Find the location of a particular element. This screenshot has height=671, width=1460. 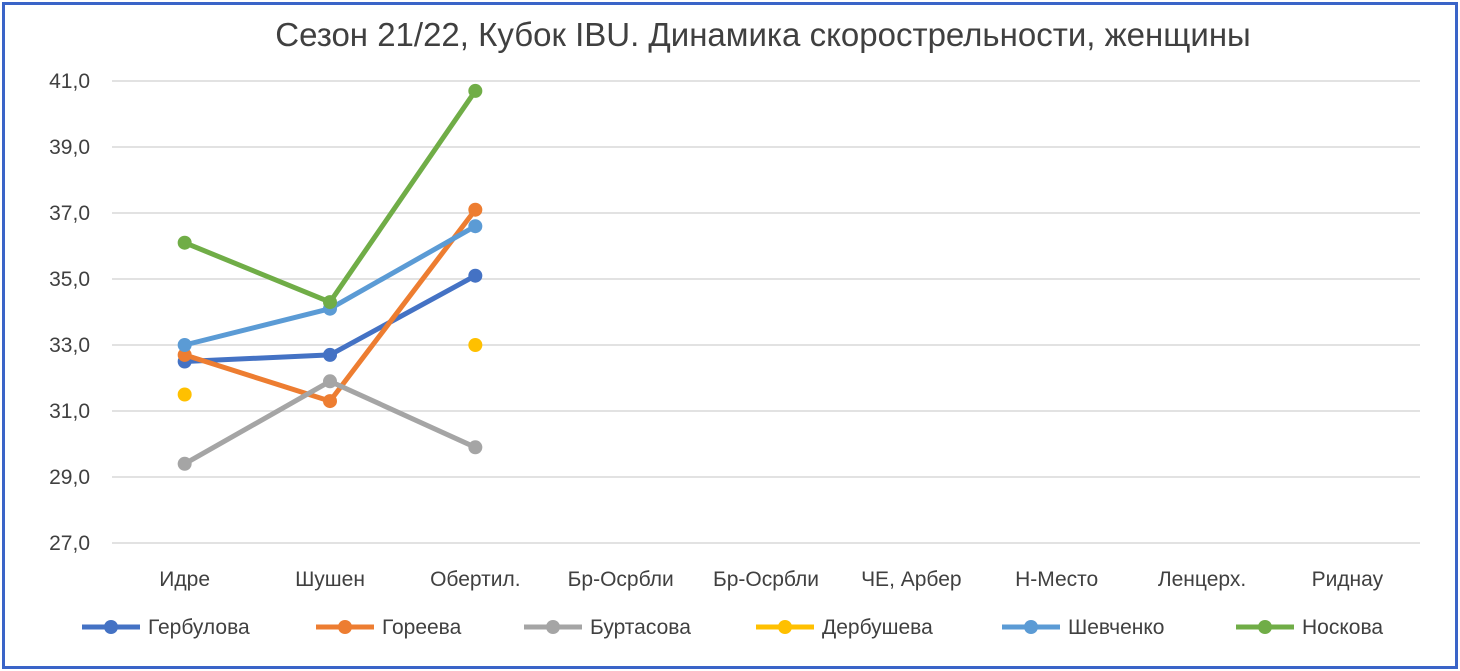

legend-label: Шевченко is located at coordinates (1116, 627).